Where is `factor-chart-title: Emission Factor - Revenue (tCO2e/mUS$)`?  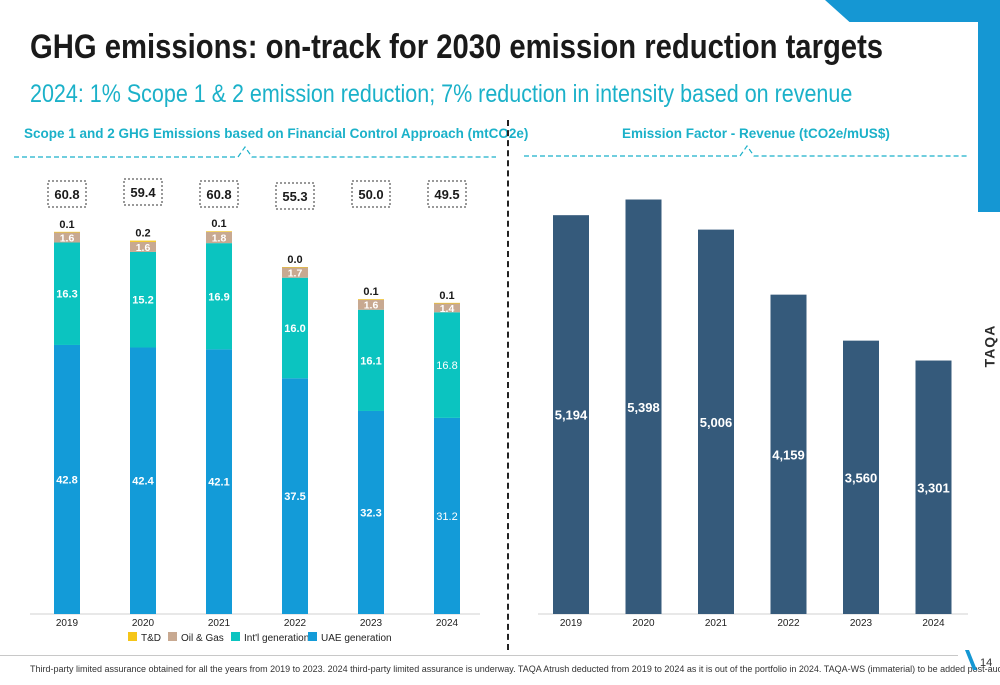 factor-chart-title: Emission Factor - Revenue (tCO2e/mUS$) is located at coordinates (756, 133).